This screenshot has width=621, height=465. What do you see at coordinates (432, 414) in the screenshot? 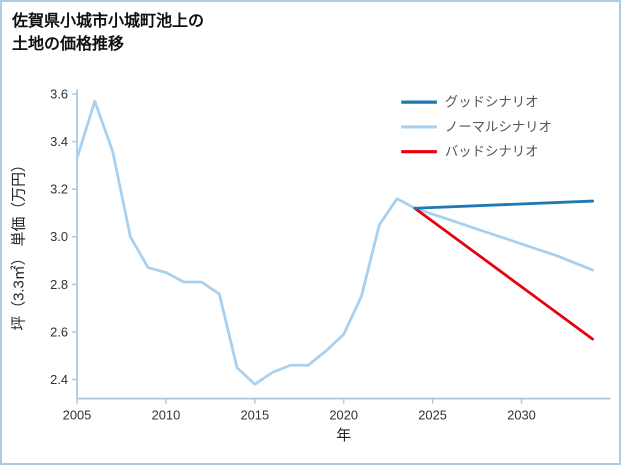
I see `x-tick-label: 2025` at bounding box center [432, 414].